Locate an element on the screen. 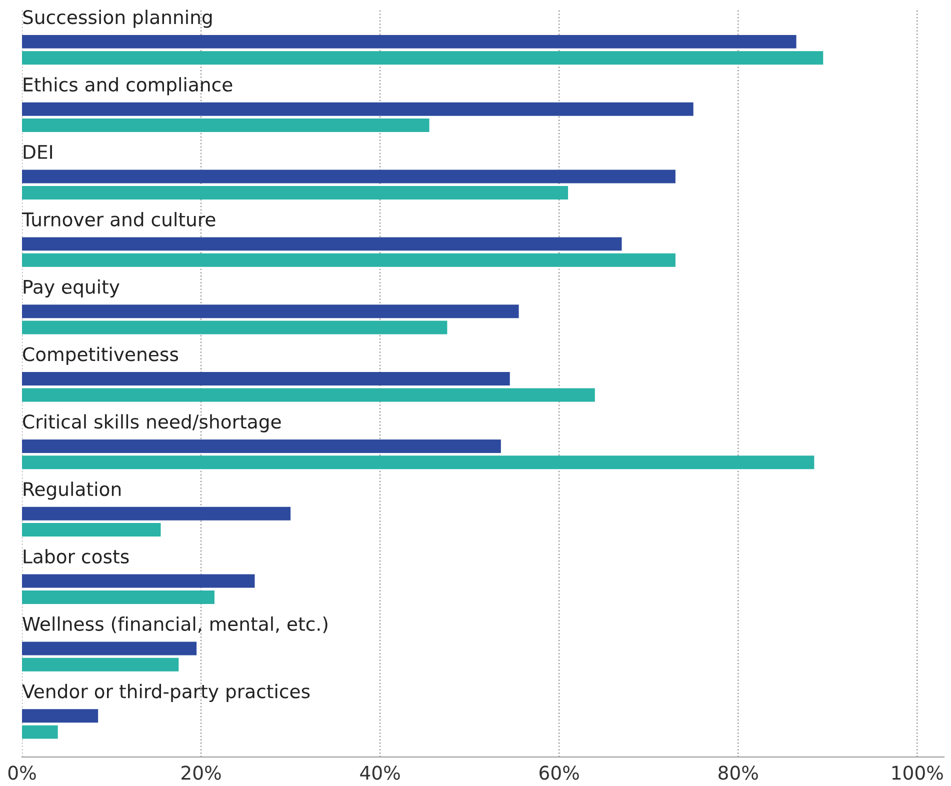 This screenshot has width=951, height=786. y-tick-label: Vendor or third-party practices is located at coordinates (166, 693).